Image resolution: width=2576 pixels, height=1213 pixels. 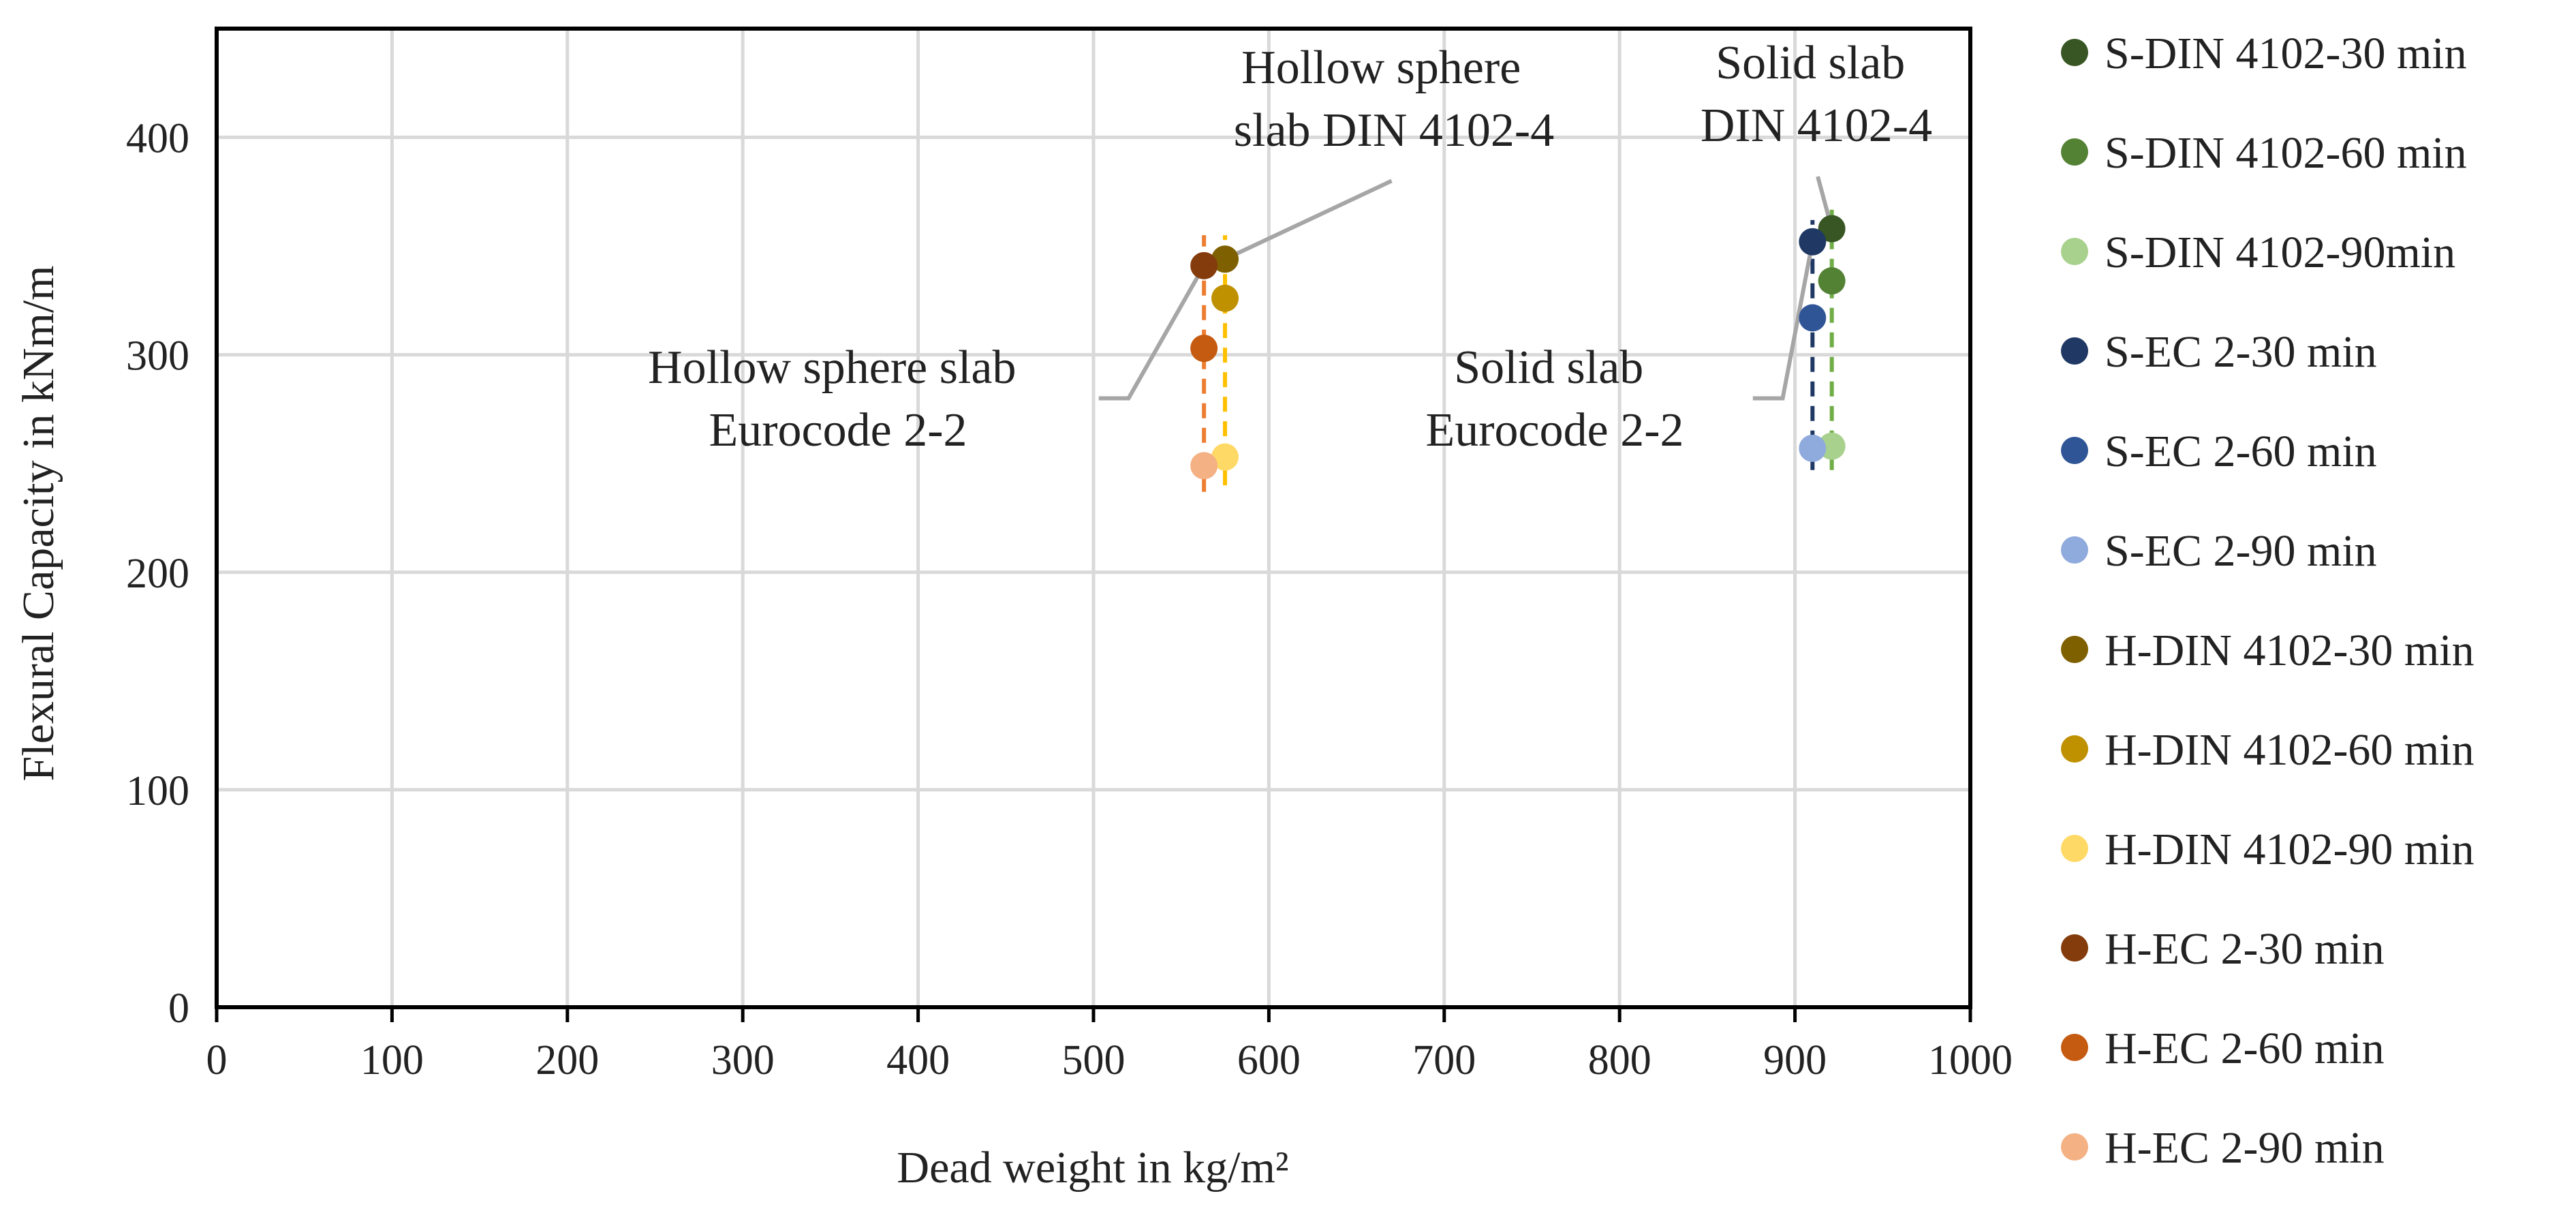 What do you see at coordinates (1094, 1060) in the screenshot?
I see `x-tick-label: 500` at bounding box center [1094, 1060].